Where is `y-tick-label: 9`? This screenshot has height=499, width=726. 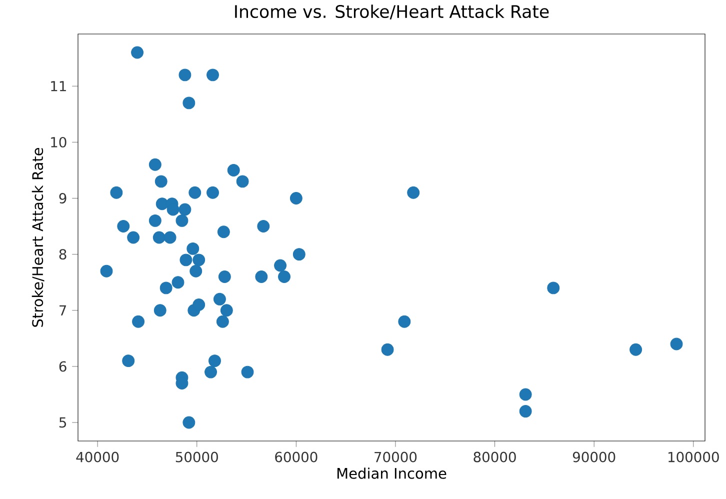 y-tick-label: 9 is located at coordinates (62, 198).